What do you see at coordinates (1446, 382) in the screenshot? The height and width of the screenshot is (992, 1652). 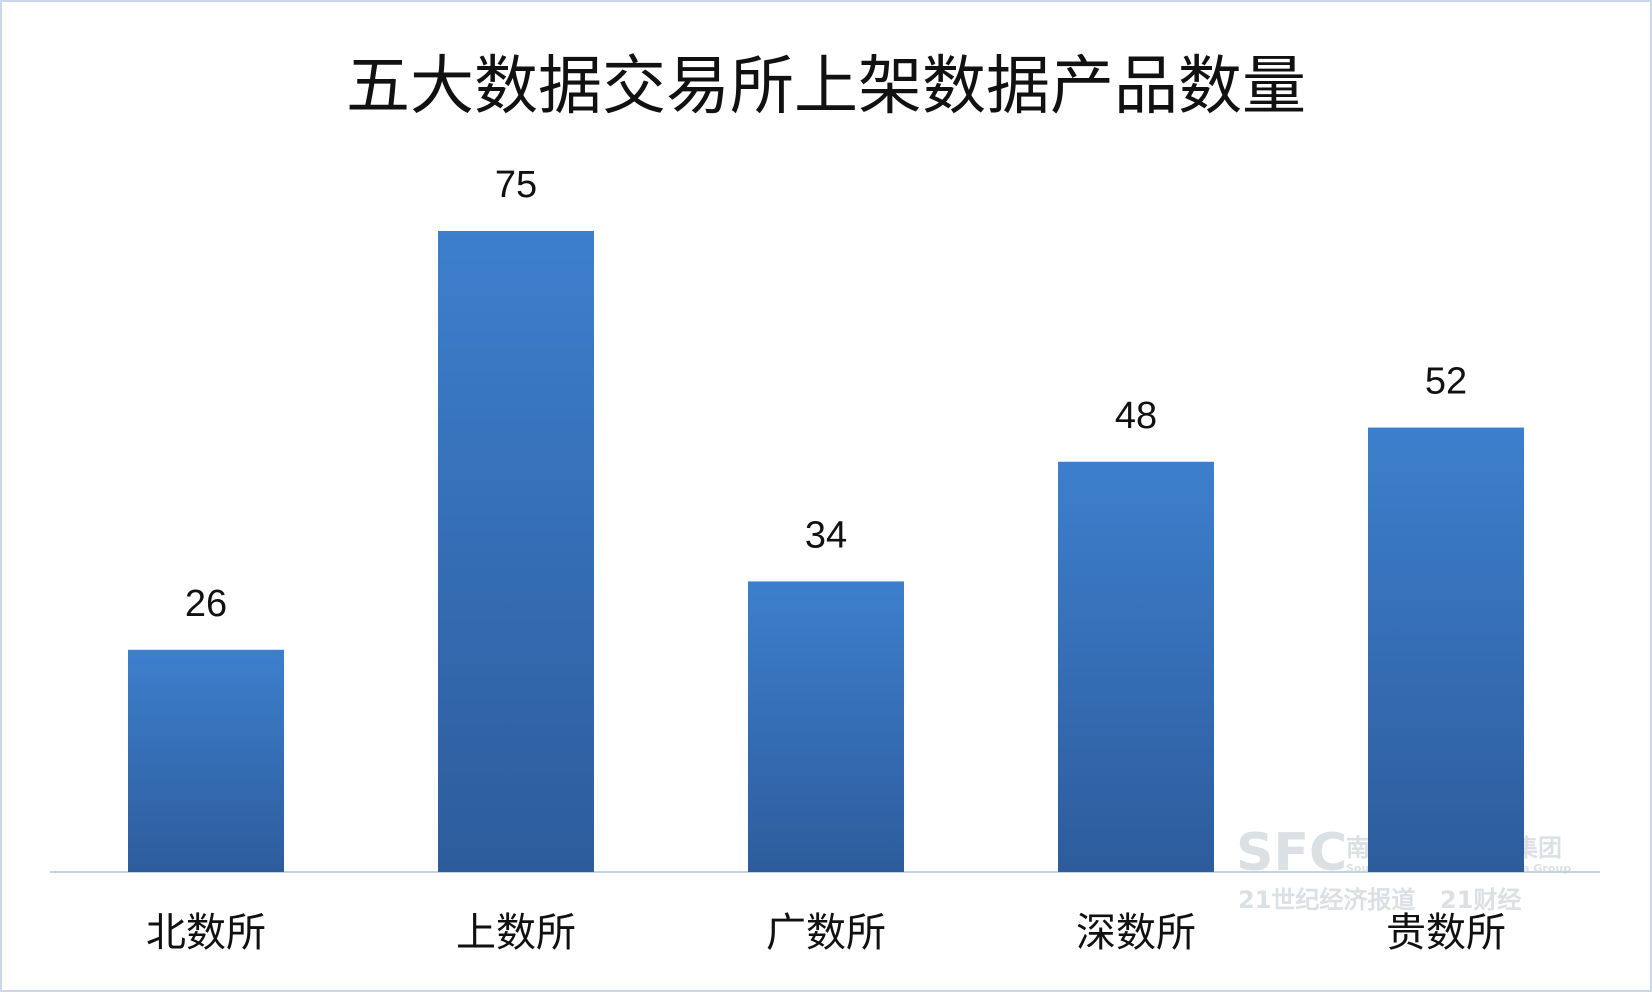 I see `data-label: 52` at bounding box center [1446, 382].